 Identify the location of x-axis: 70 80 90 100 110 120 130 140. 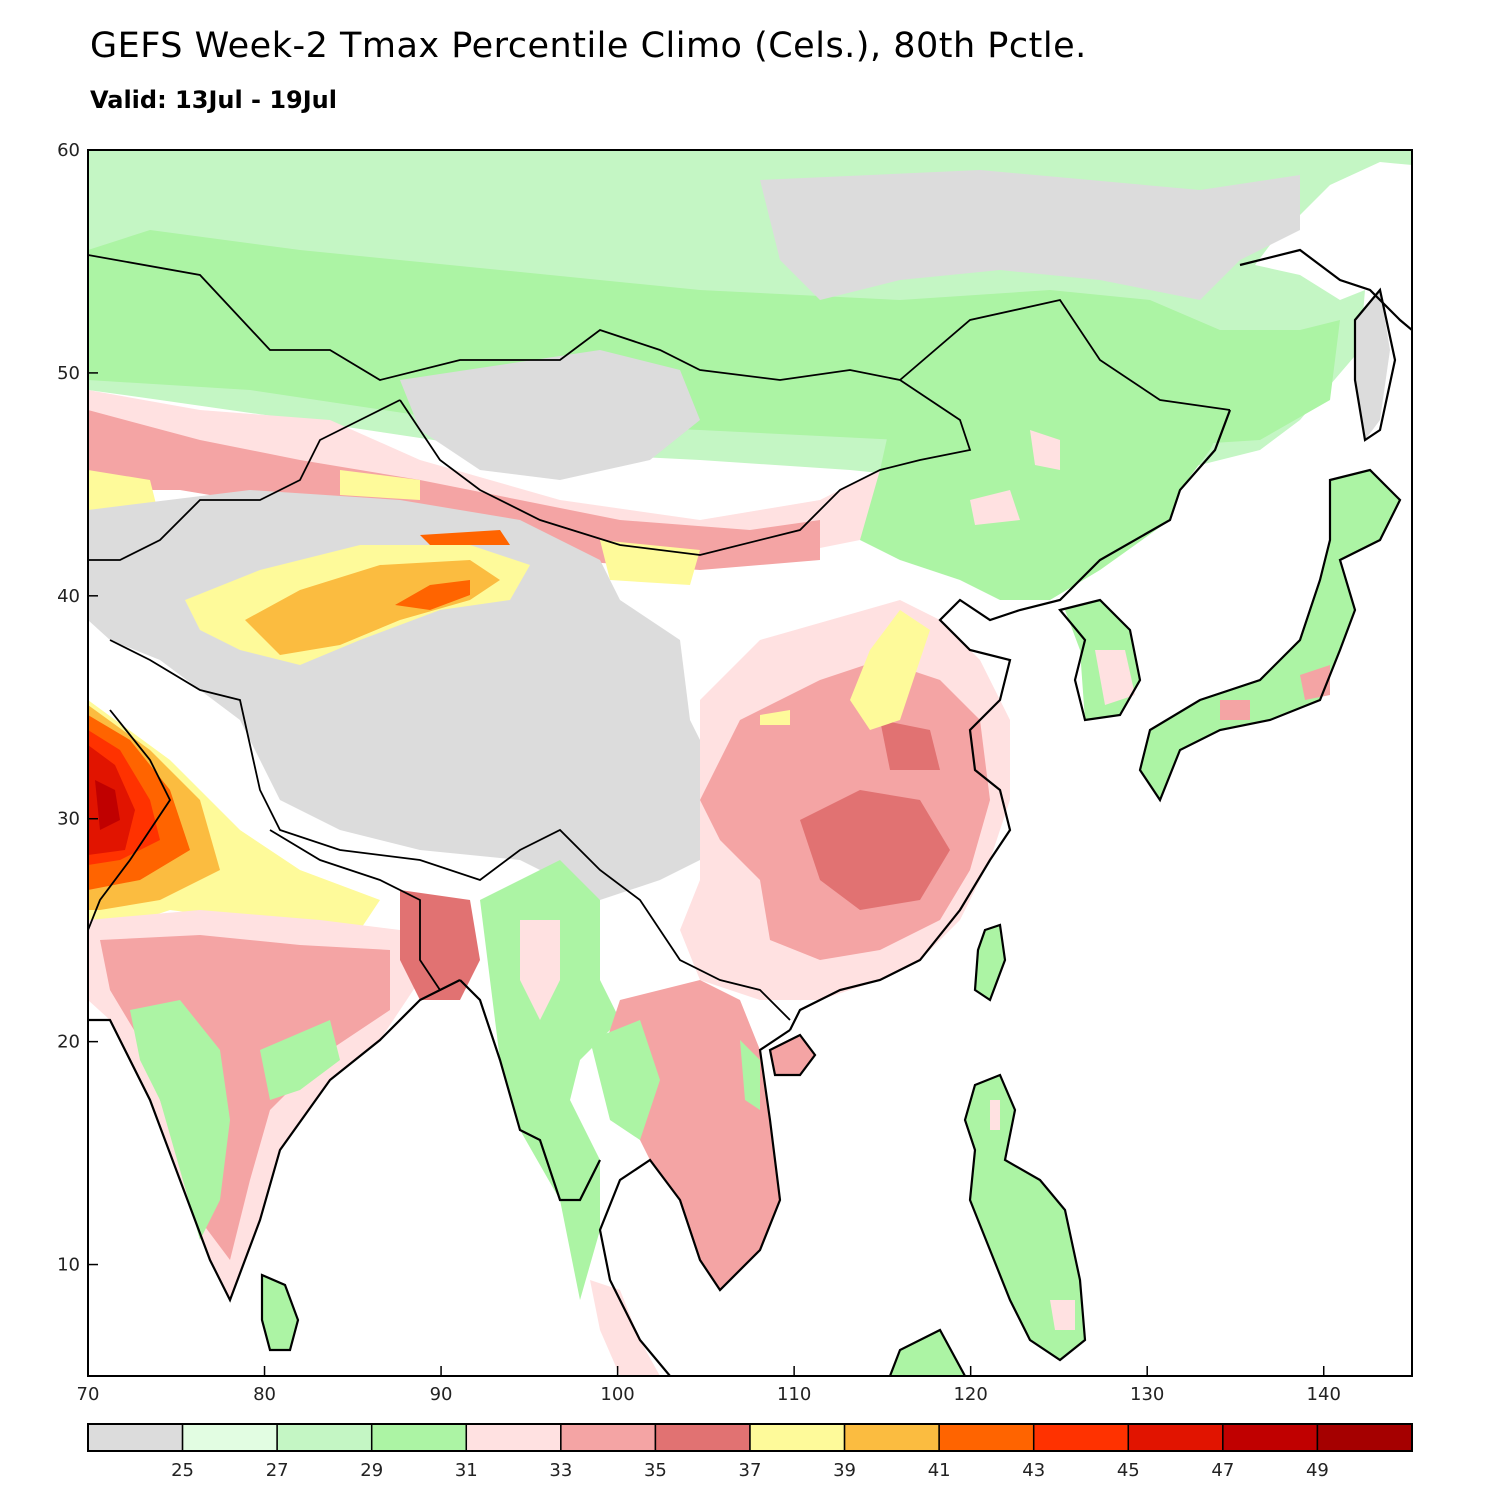
(709, 1385).